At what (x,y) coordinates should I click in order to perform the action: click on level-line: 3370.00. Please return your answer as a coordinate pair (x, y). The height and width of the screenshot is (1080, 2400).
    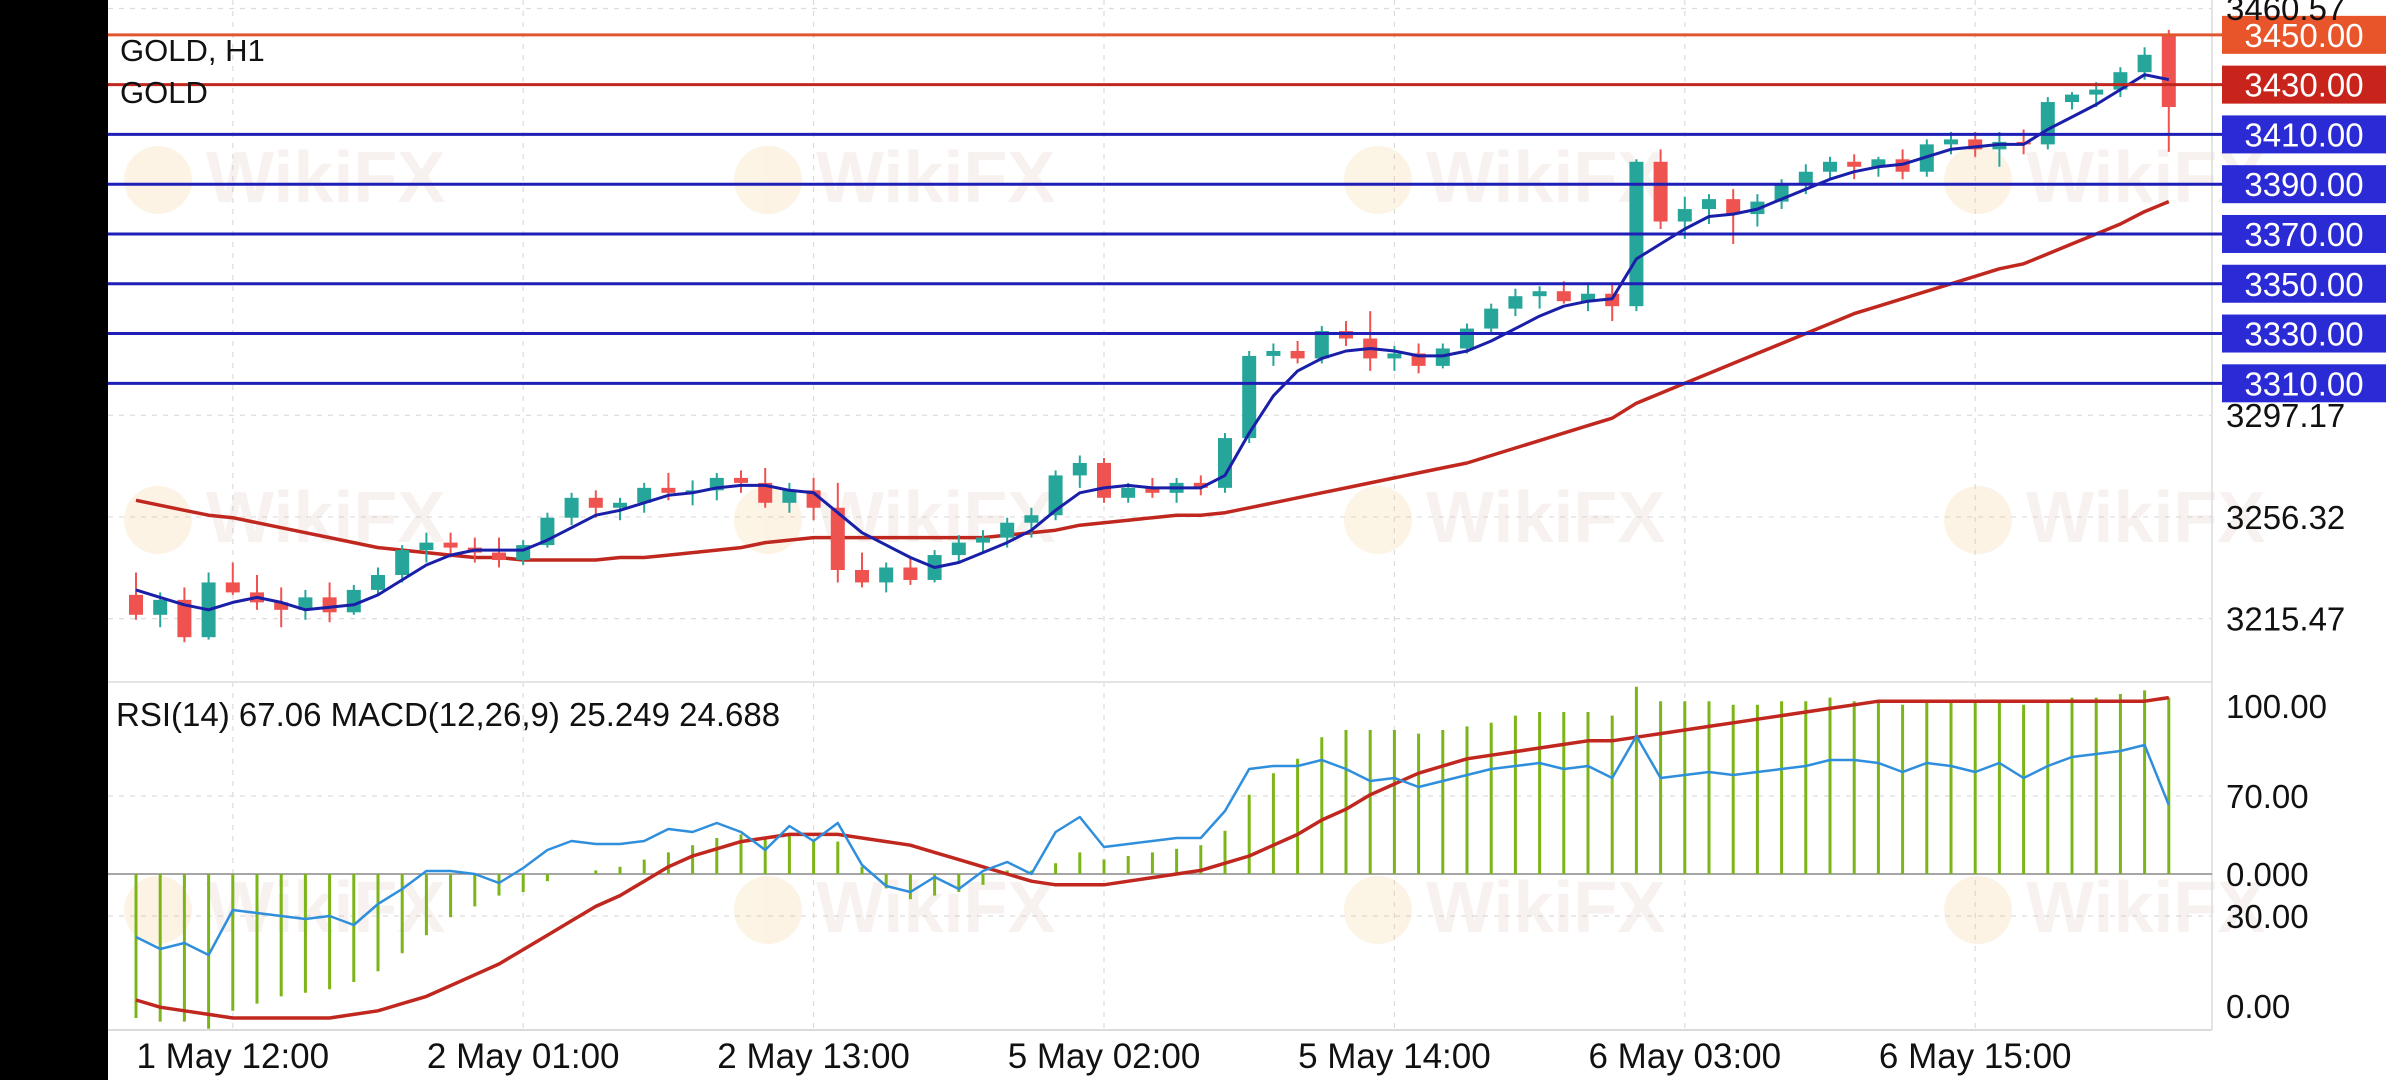
    Looking at the image, I should click on (1247, 233).